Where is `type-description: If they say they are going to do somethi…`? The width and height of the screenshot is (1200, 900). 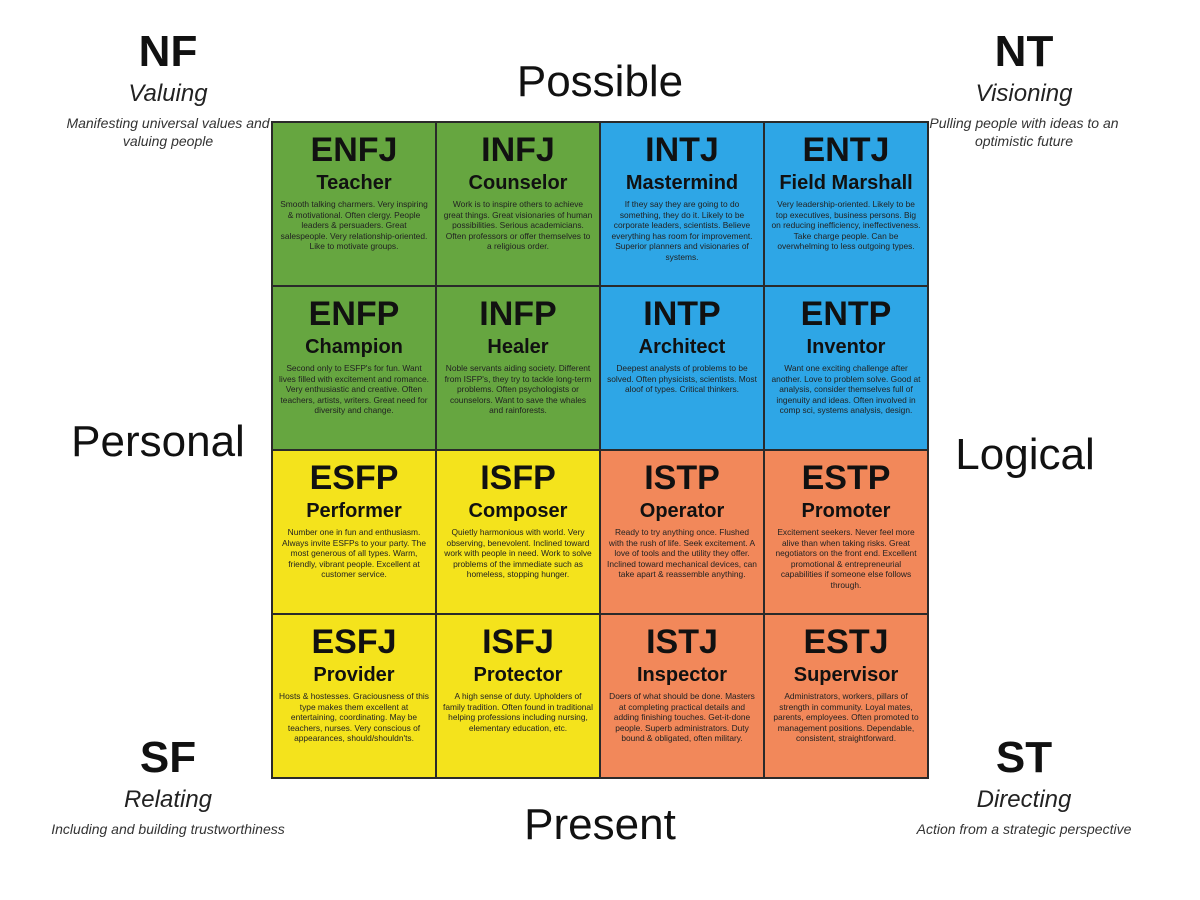
type-description: If they say they are going to do somethi… is located at coordinates (682, 230).